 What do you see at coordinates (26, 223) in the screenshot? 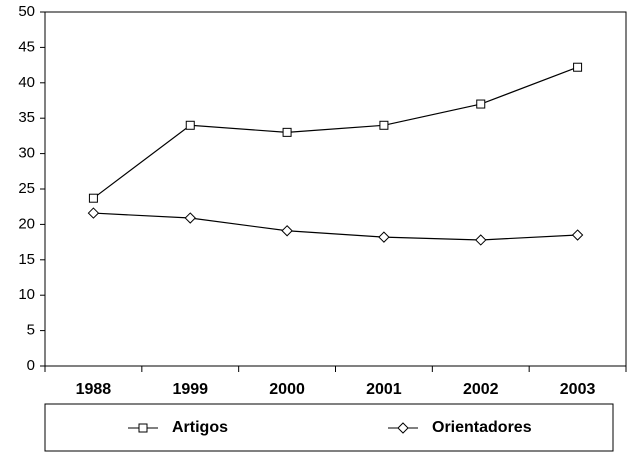
I see `y-tick-label: 20` at bounding box center [26, 223].